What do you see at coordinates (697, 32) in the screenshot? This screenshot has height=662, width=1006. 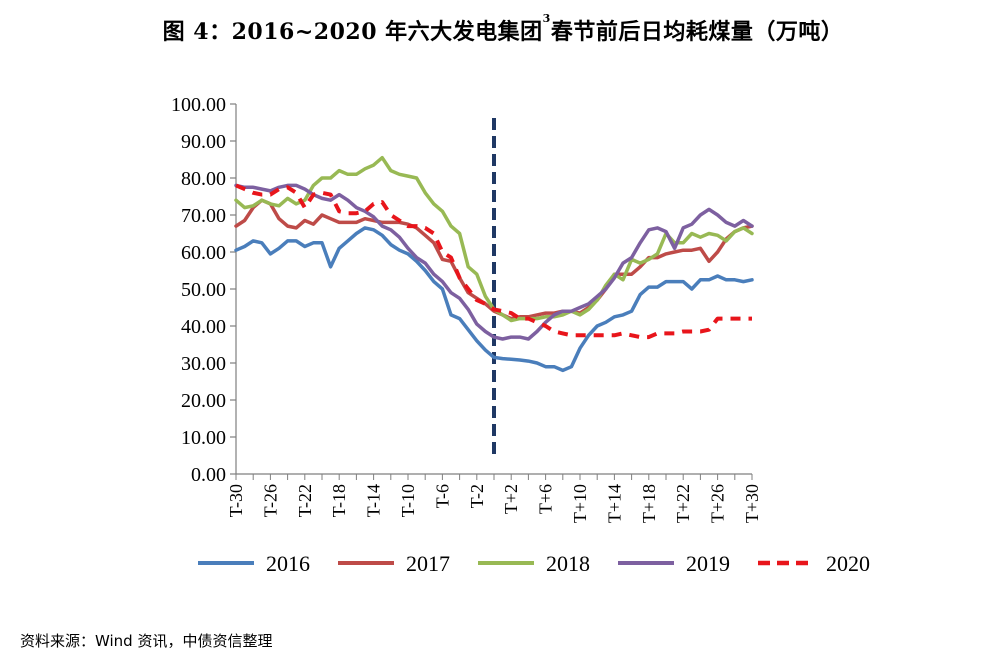 I see `chart-title-tail: 春节前后日均耗煤量（万吨）` at bounding box center [697, 32].